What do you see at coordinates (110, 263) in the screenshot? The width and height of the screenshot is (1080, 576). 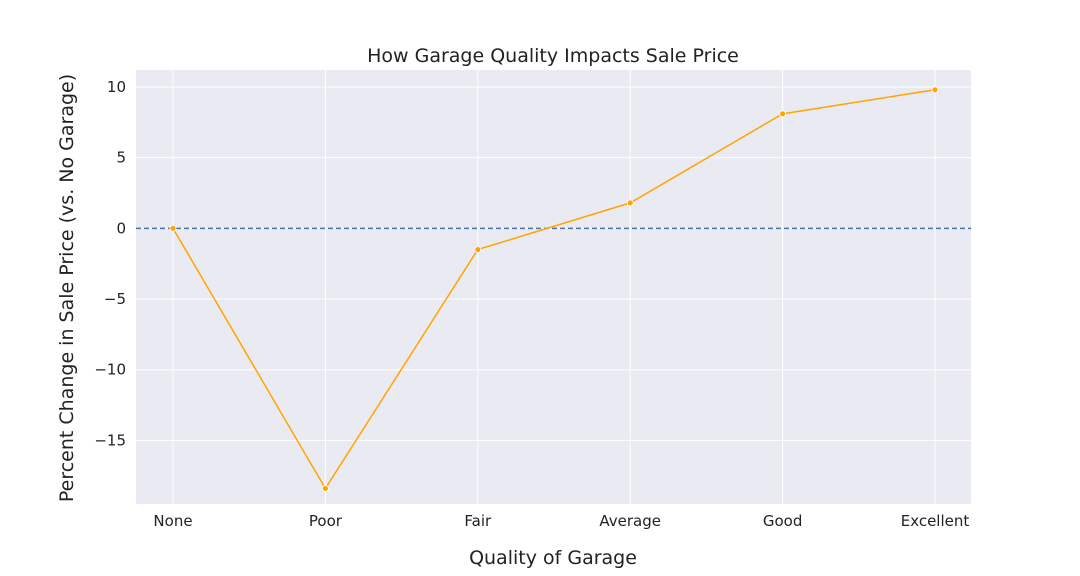 I see `y-axis: 10 5 0 −5 −10 −15` at bounding box center [110, 263].